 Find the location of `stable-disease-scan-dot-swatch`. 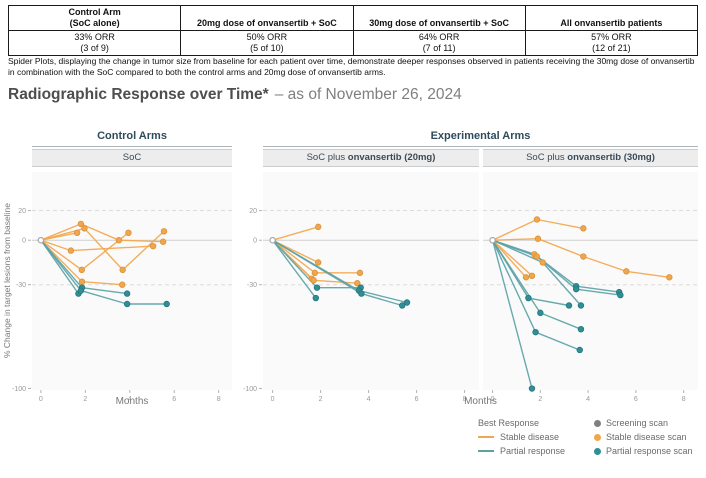

stable-disease-scan-dot-swatch is located at coordinates (597, 437).